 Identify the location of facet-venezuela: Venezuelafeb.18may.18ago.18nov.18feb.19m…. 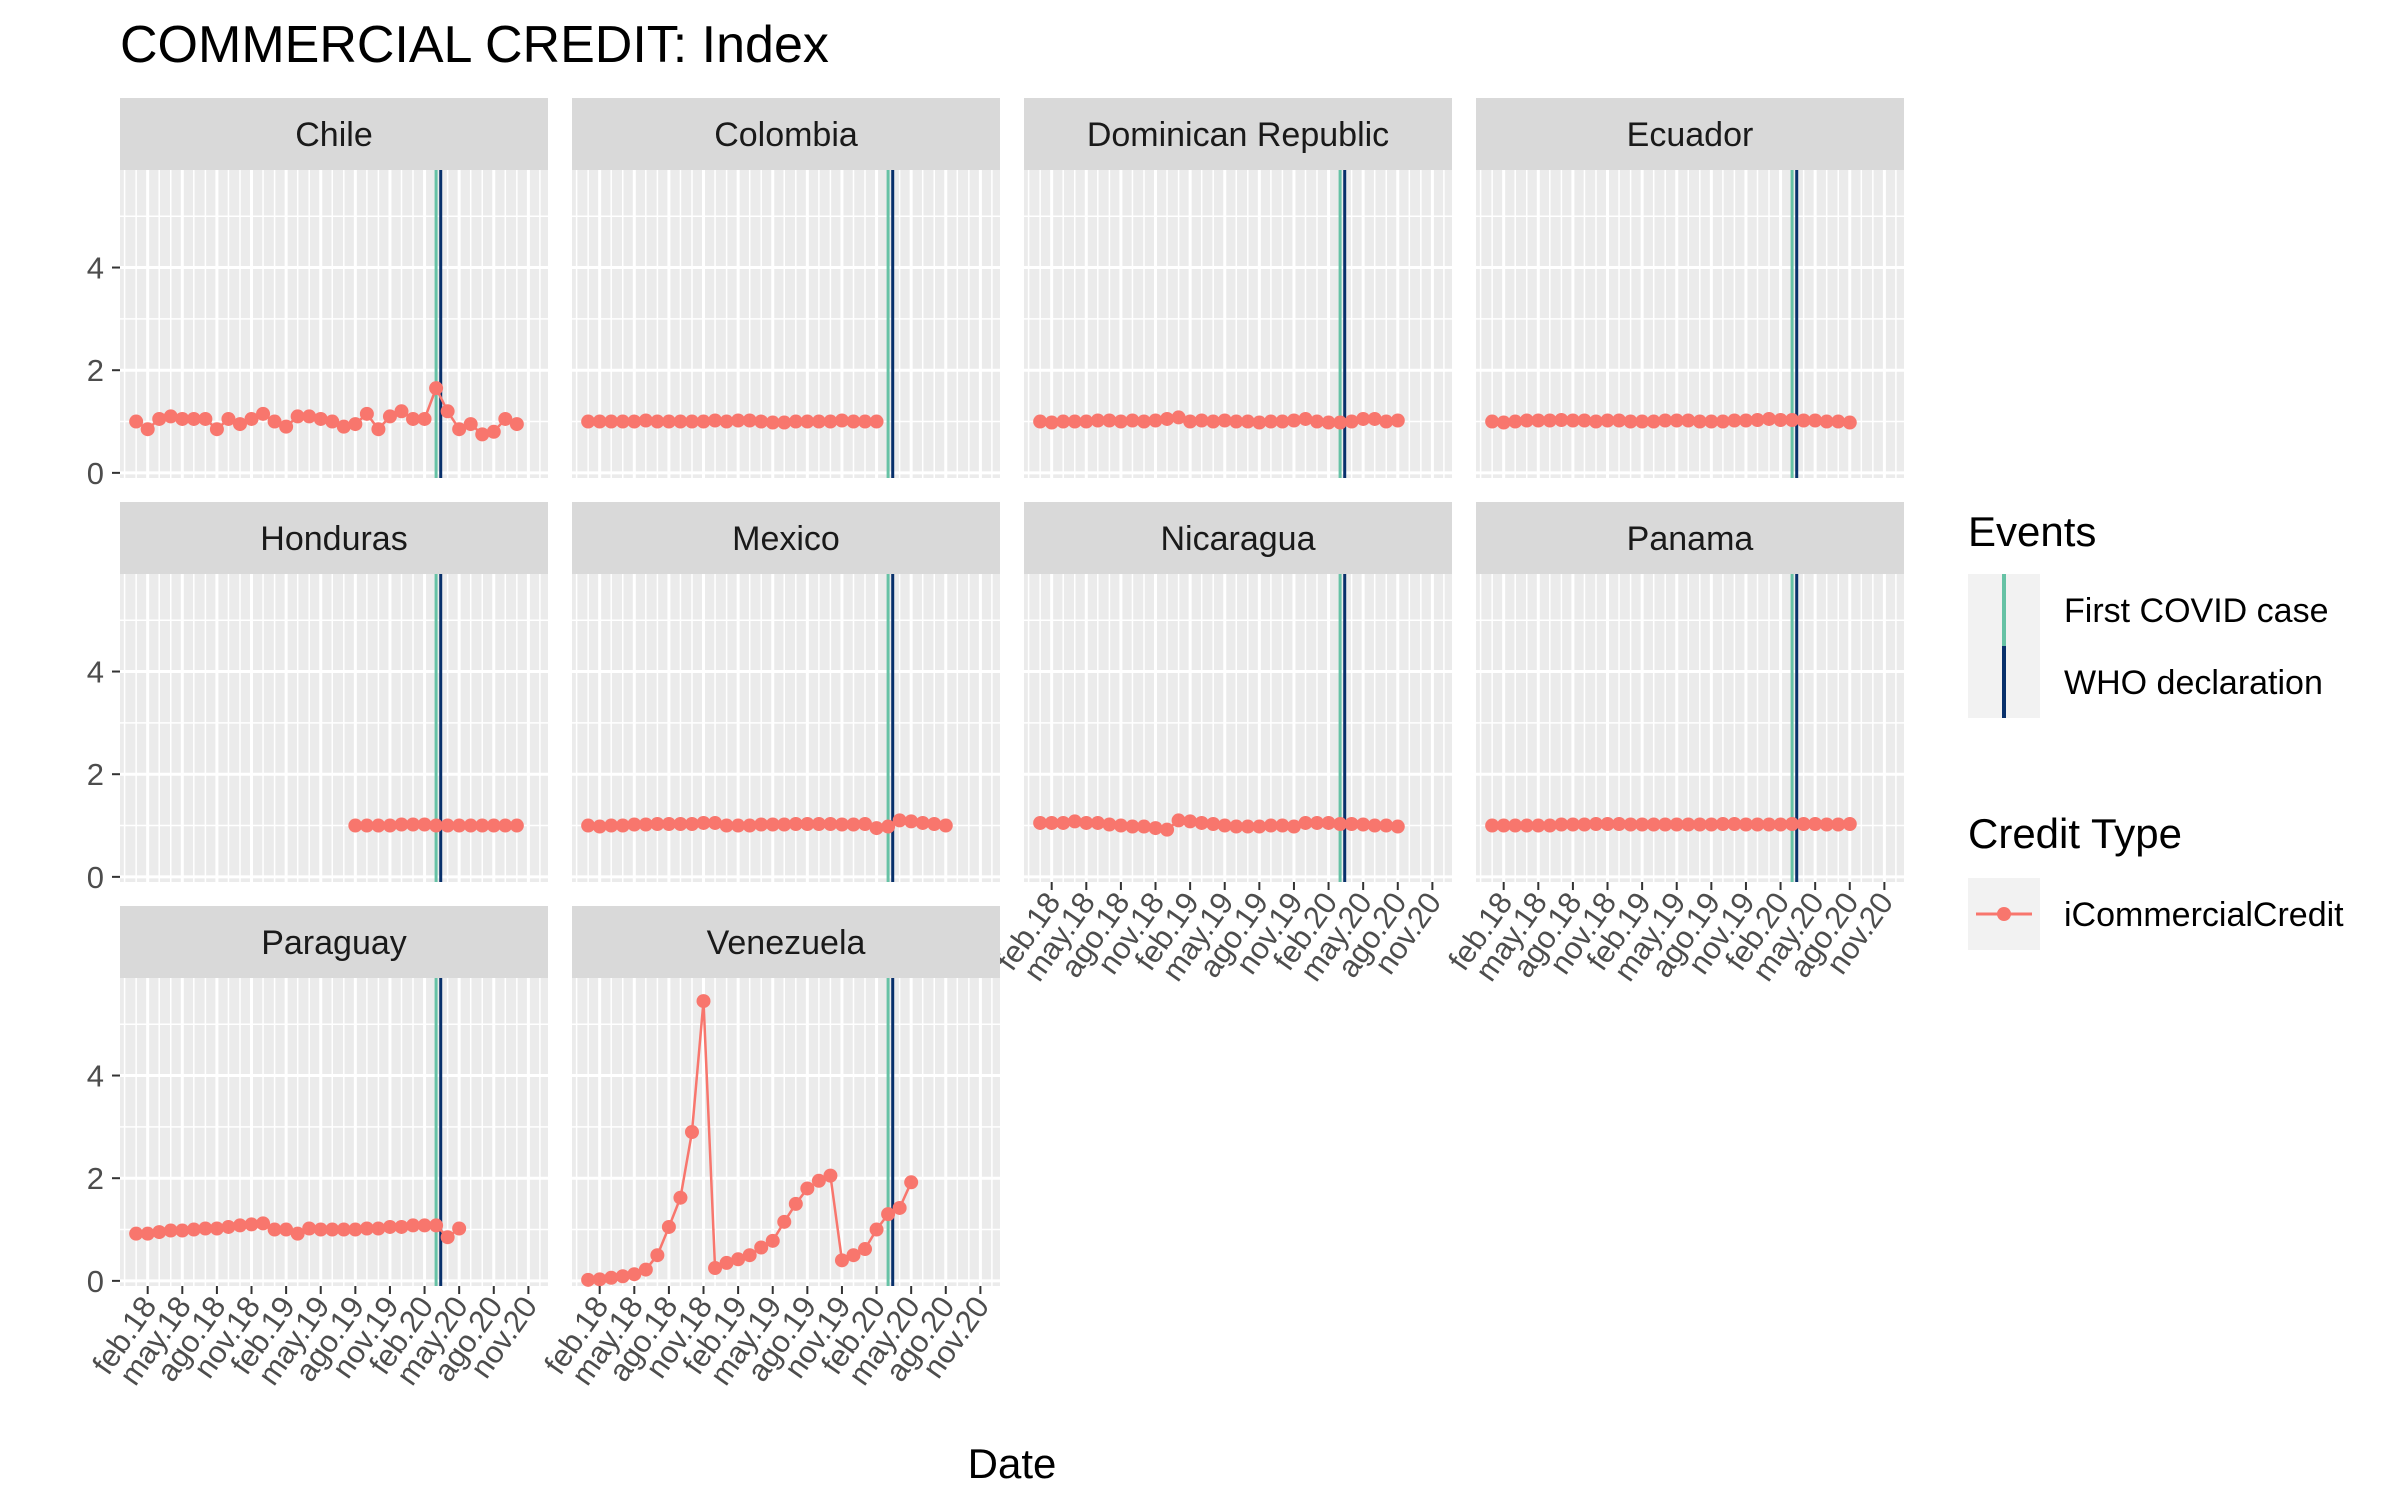
(768, 1148).